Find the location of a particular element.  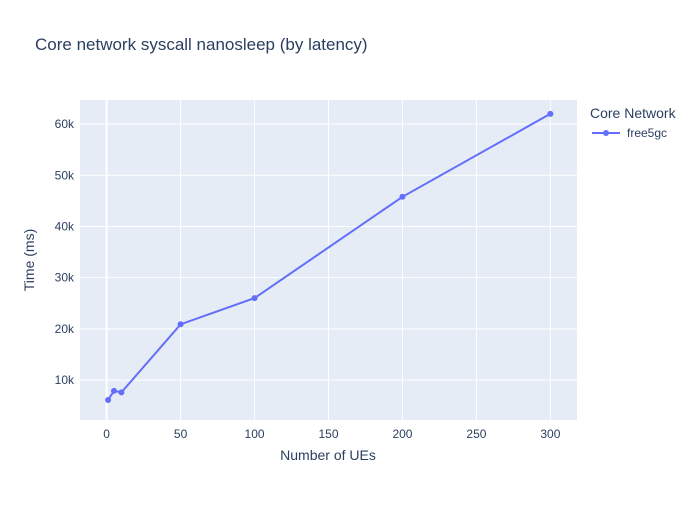

y-axis-title: Time (ms) is located at coordinates (29, 260).